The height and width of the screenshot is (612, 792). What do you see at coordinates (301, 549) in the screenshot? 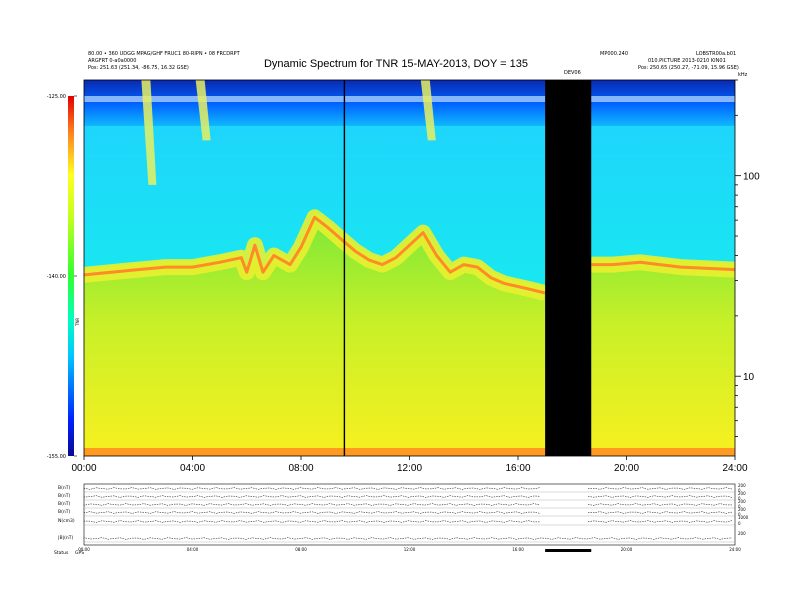
I see `panel-time-tick-label: 08:00` at bounding box center [301, 549].